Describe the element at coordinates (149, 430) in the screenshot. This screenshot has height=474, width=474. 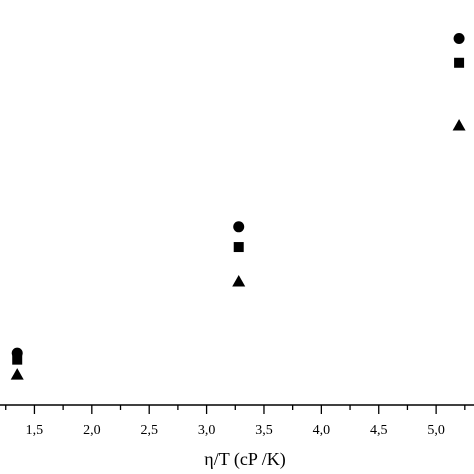
I see `x-tick-label: 2,5` at that location.